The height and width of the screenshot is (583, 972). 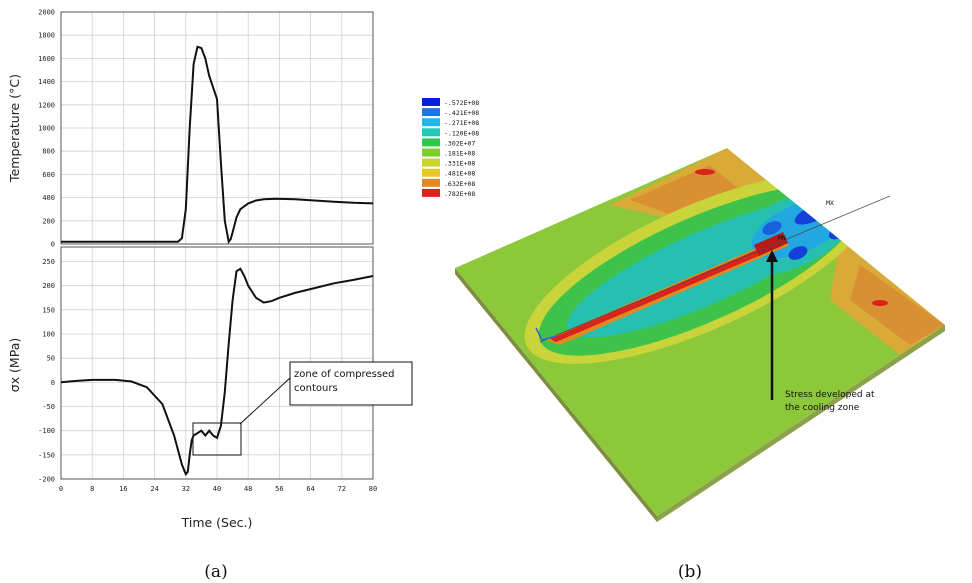 I want to click on stress-series-line, so click(x=217, y=372).